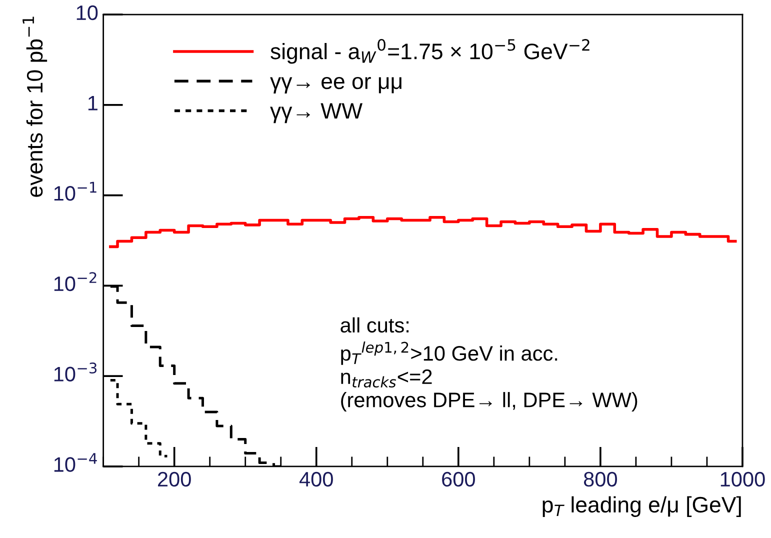 This screenshot has width=771, height=538. Describe the element at coordinates (93, 103) in the screenshot. I see `y-tick-label: 1` at that location.